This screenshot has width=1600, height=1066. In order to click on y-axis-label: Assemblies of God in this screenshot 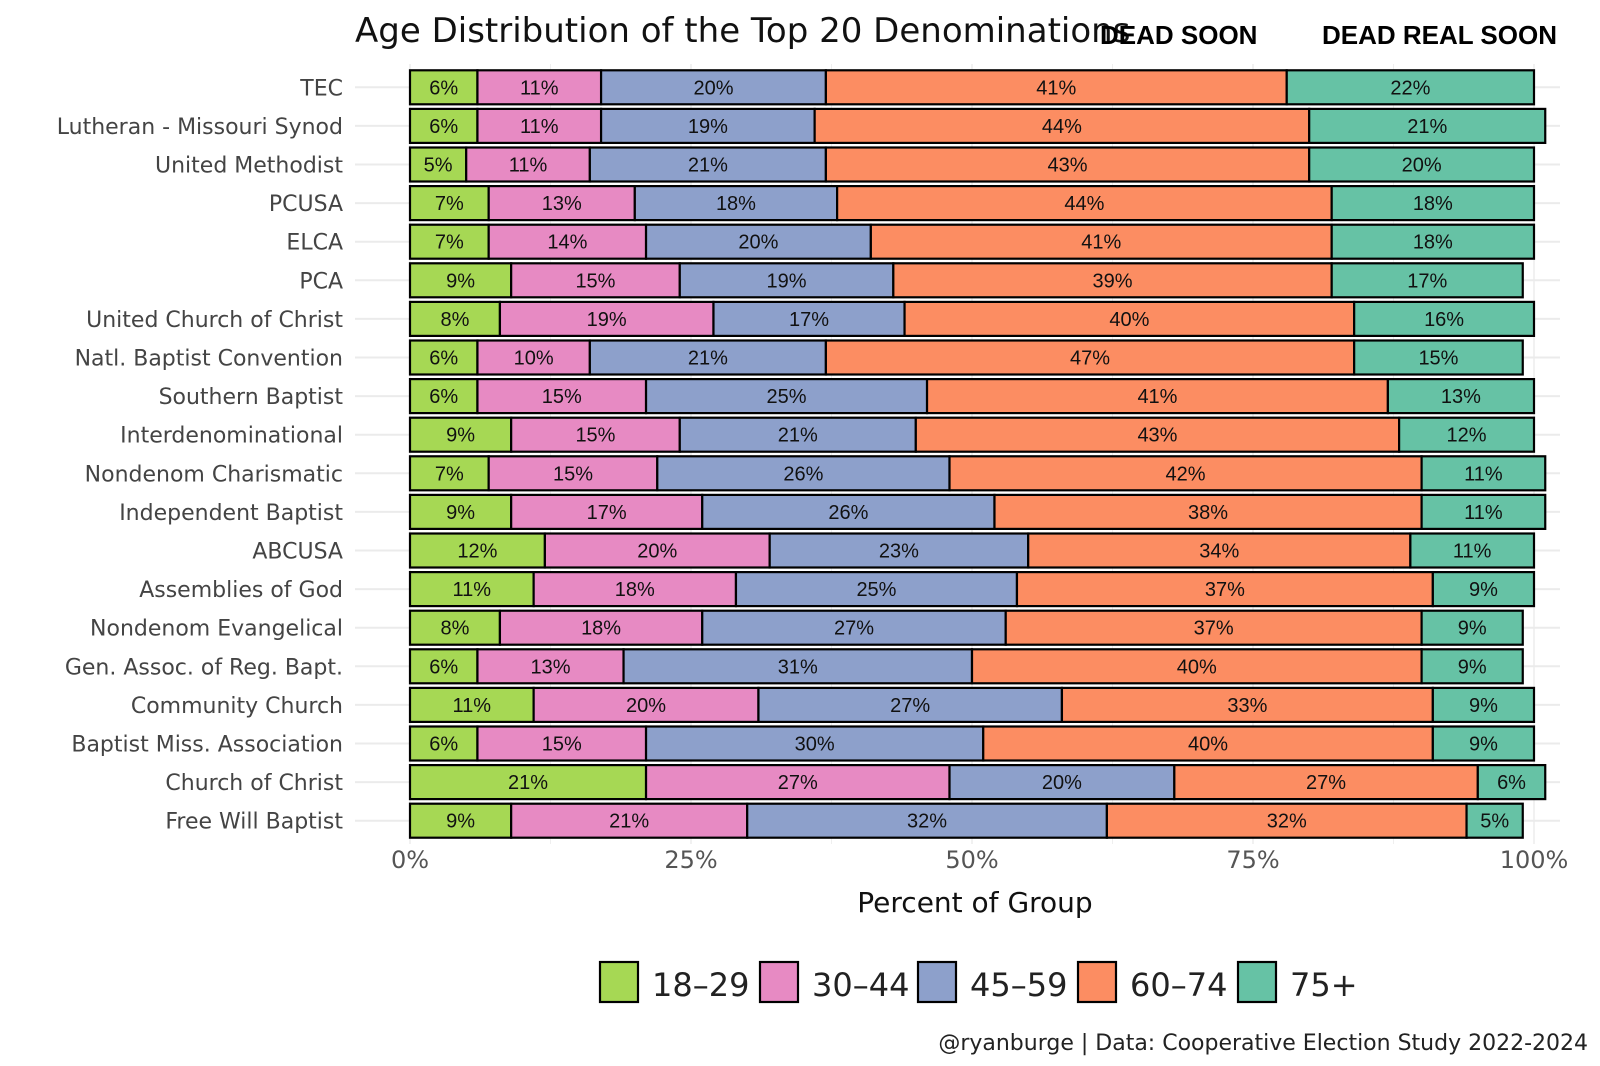, I will do `click(241, 590)`.